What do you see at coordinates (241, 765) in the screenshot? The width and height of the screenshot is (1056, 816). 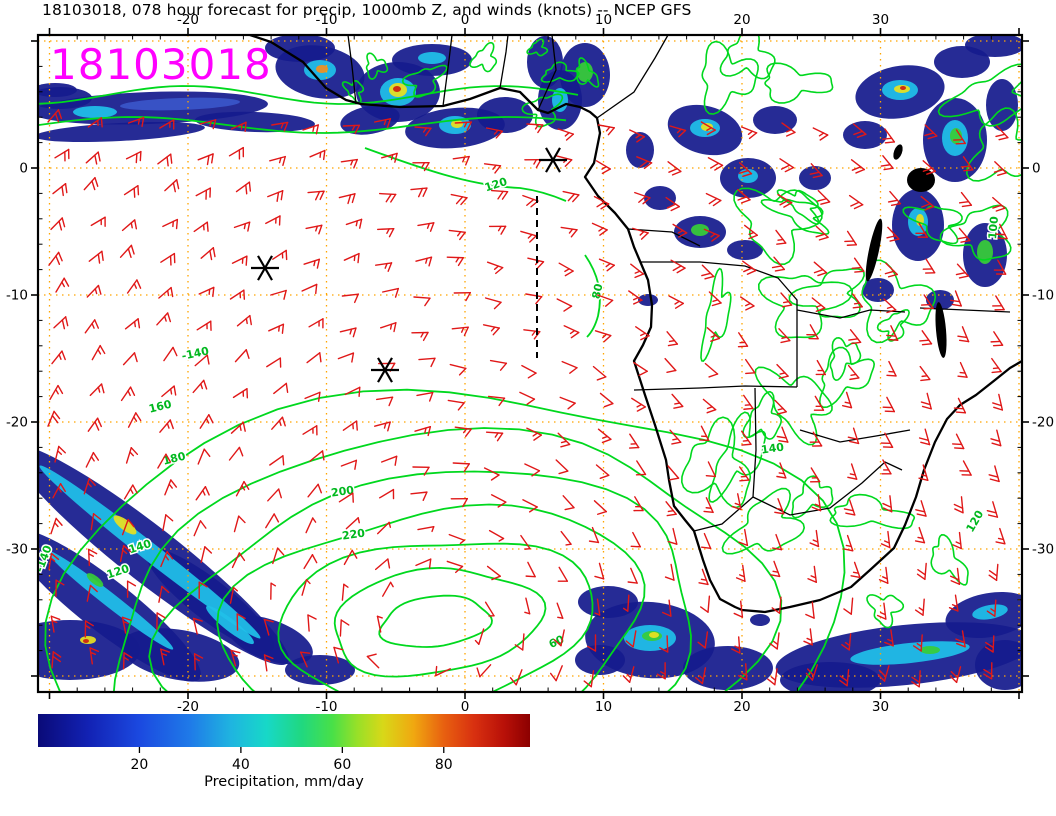 I see `svg-text: 40` at bounding box center [241, 765].